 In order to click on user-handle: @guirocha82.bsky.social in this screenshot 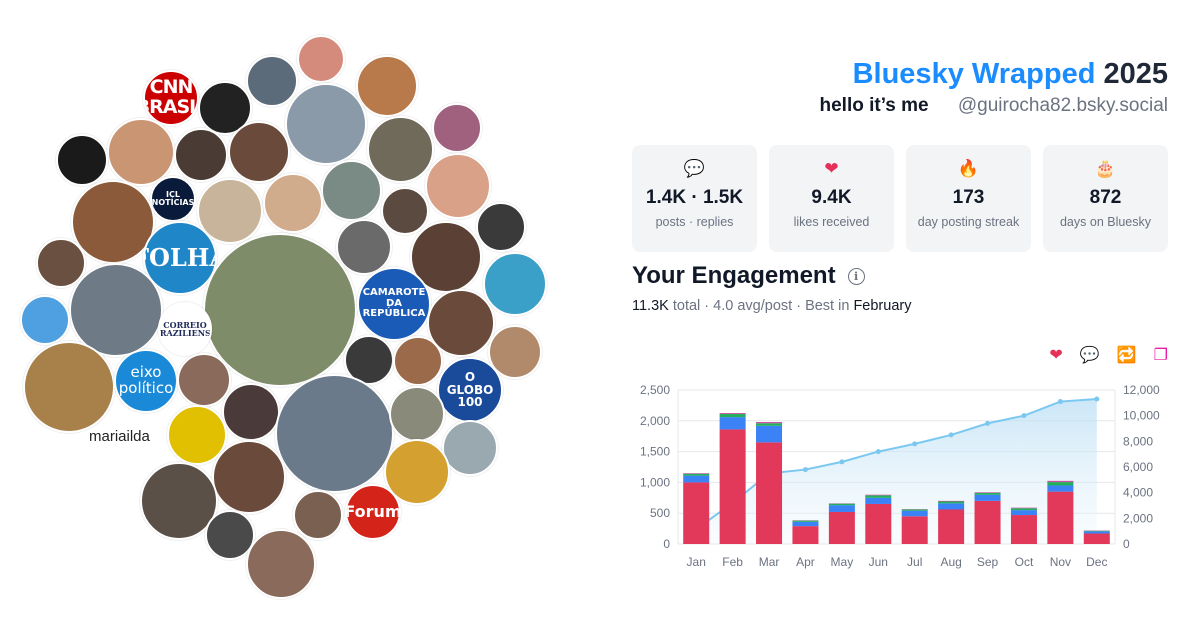, I will do `click(1062, 105)`.